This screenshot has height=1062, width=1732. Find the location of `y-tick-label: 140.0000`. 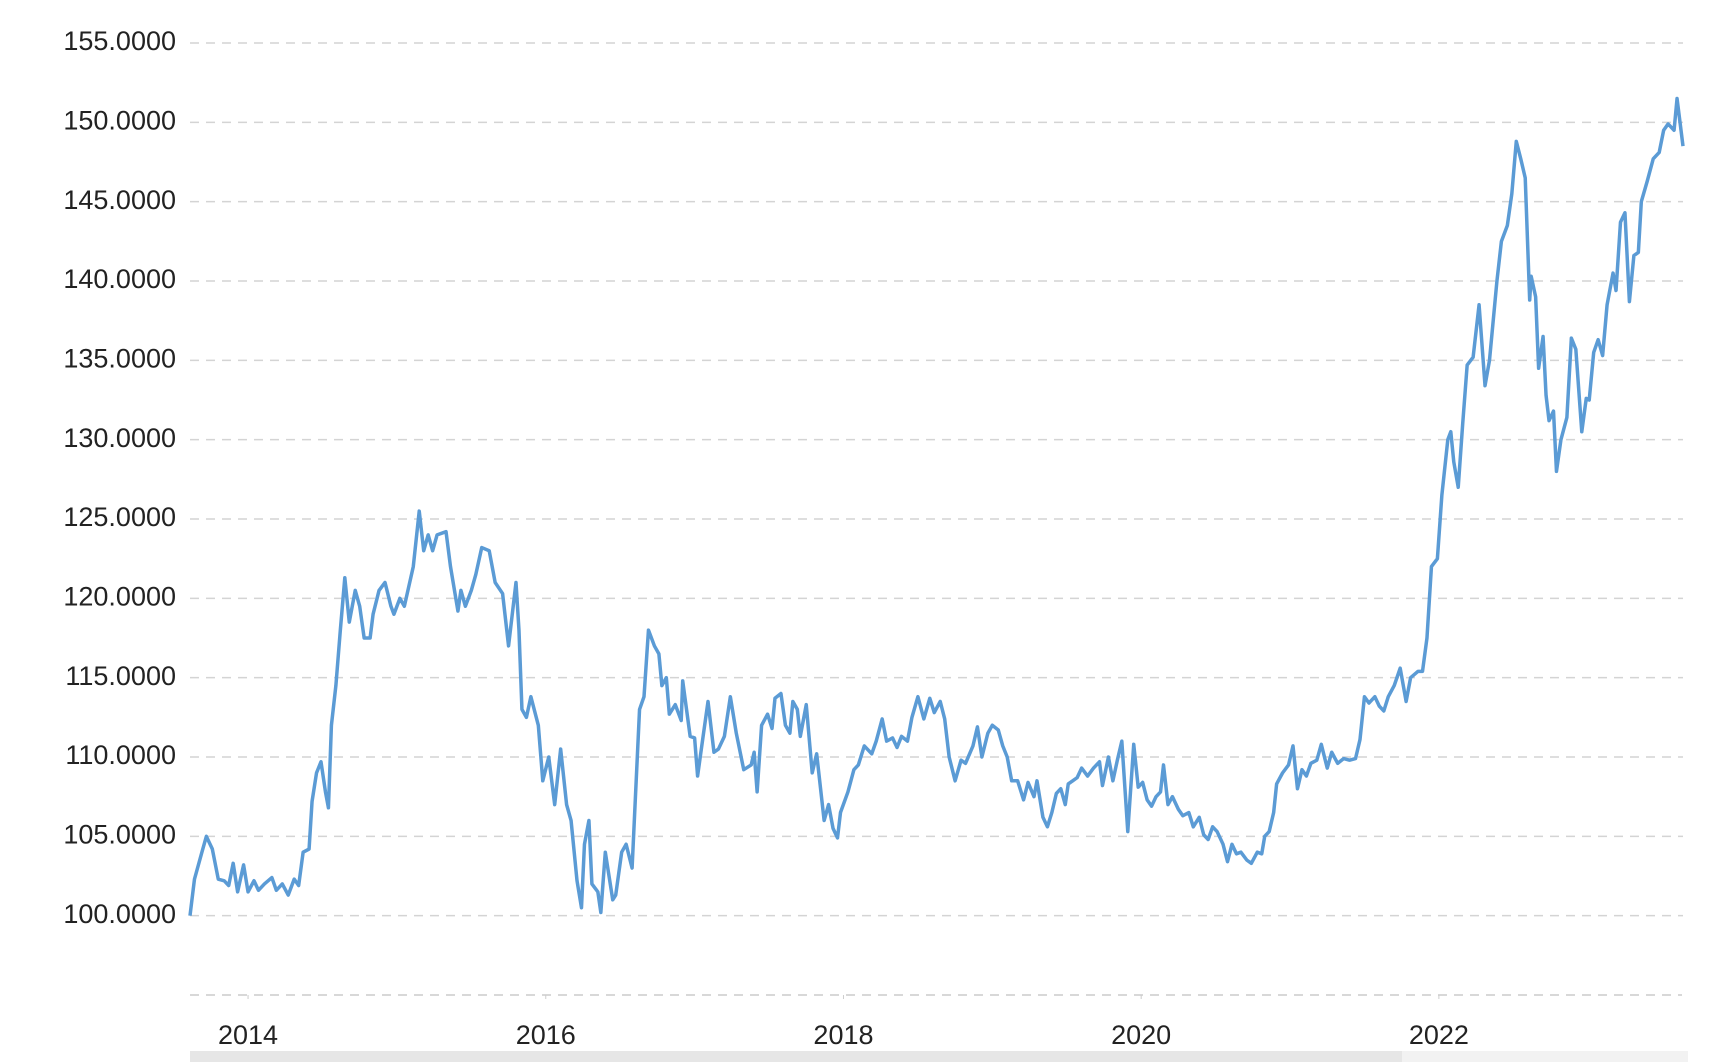

y-tick-label: 140.0000 is located at coordinates (119, 279).